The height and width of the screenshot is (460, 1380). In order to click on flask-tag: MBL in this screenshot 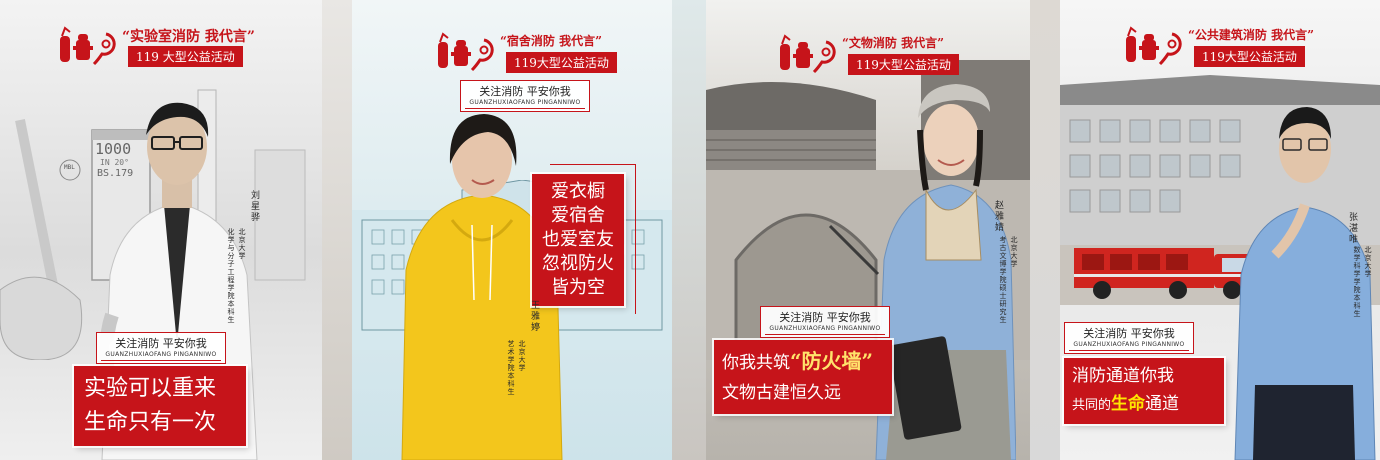, I will do `click(69, 167)`.